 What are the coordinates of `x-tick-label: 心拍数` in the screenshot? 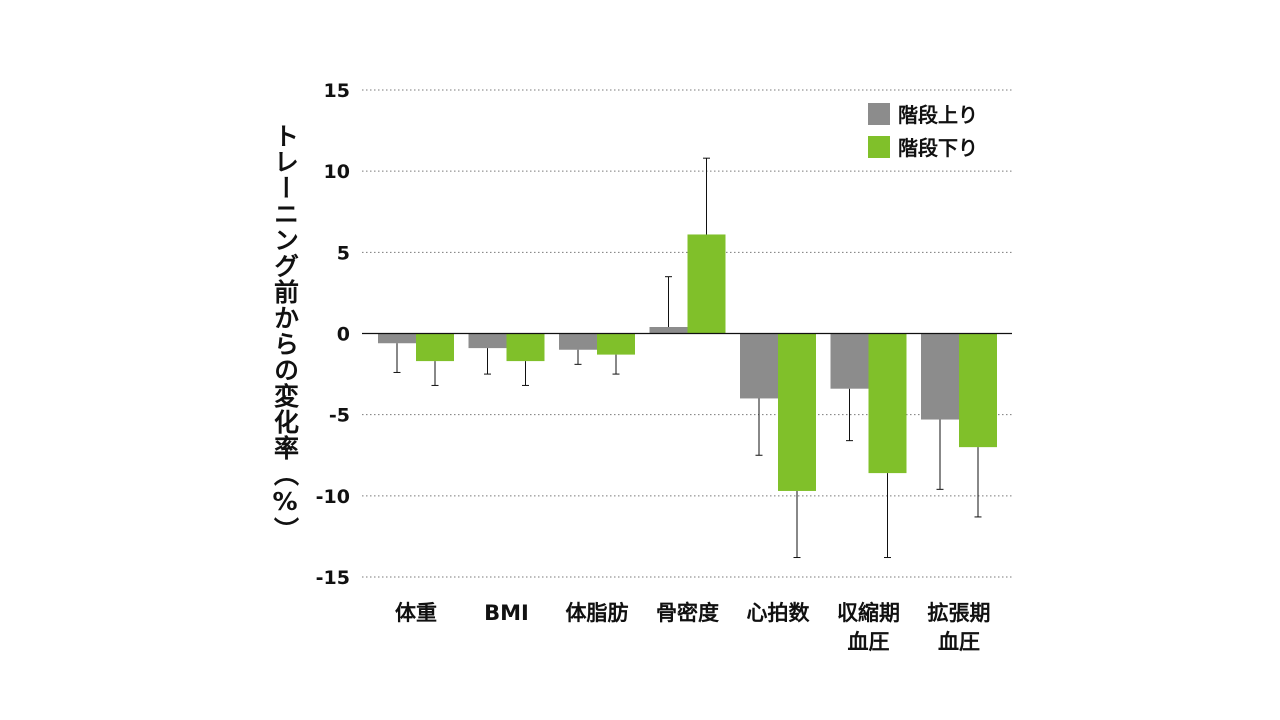 It's located at (779, 613).